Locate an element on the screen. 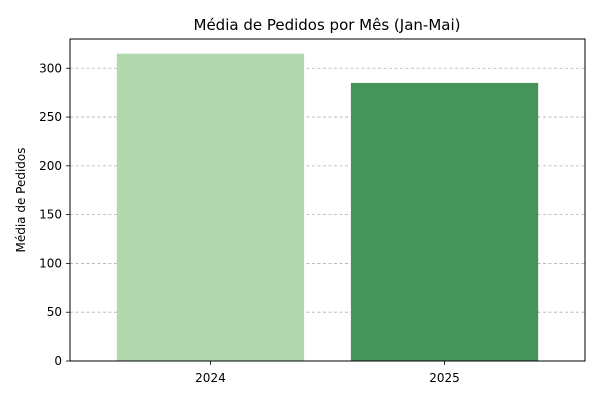 The image size is (600, 400). y-axis-label: Média de Pedidos is located at coordinates (21, 199).